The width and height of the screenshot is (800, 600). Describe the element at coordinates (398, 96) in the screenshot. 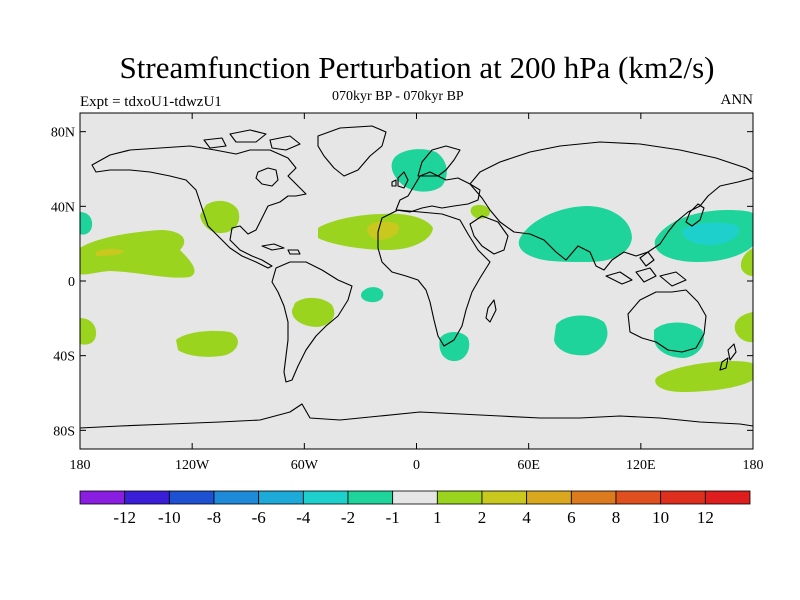

I see `period-label: 070kyr BP - 070kyr BP` at that location.